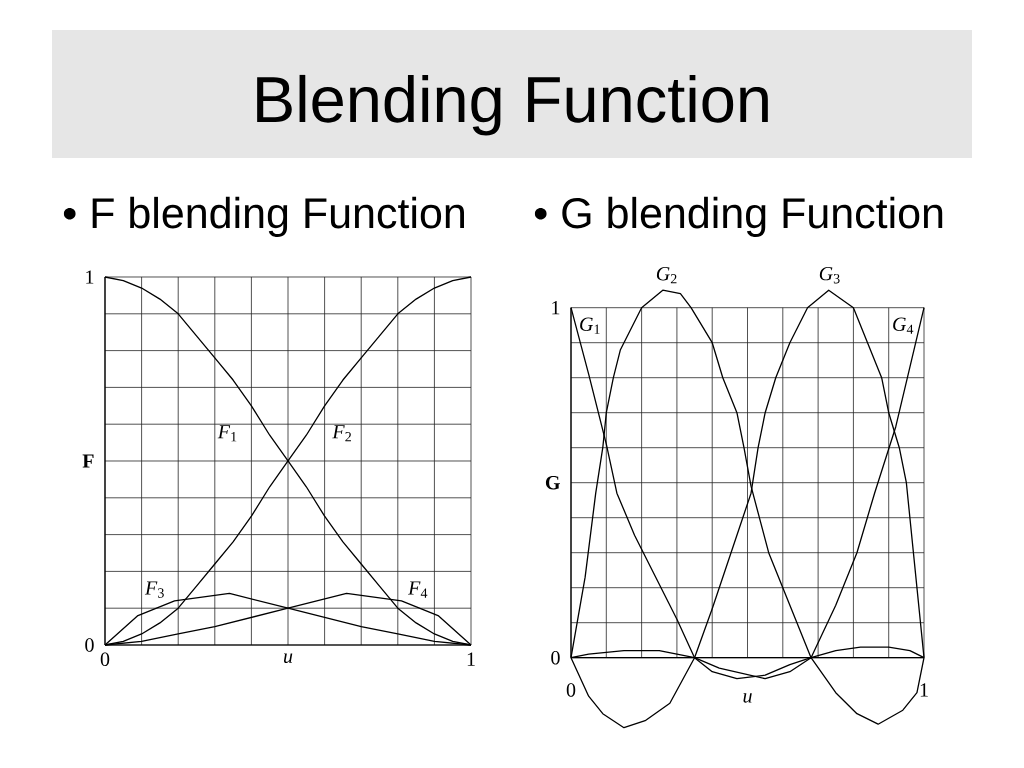 Image resolution: width=1024 pixels, height=768 pixels. I want to click on series-label: F$_{4}$, so click(418, 589).